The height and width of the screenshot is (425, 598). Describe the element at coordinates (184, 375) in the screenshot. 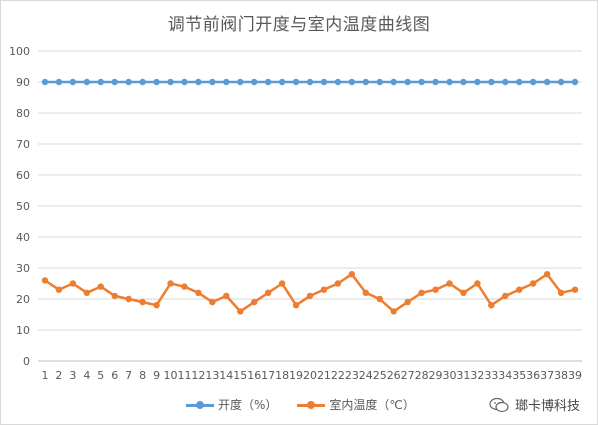

I see `x-tick-label: 11` at that location.